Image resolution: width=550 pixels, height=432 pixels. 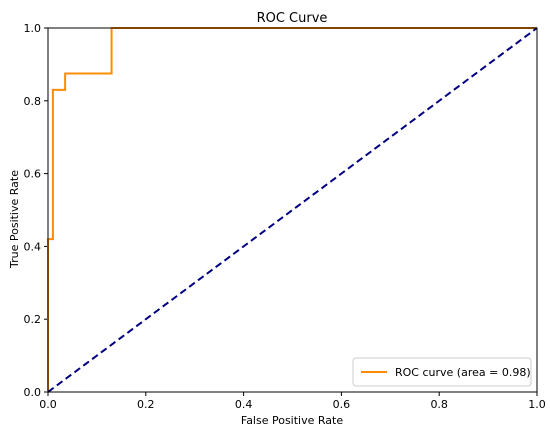 I want to click on x-tick-label: 0.4, so click(x=244, y=404).